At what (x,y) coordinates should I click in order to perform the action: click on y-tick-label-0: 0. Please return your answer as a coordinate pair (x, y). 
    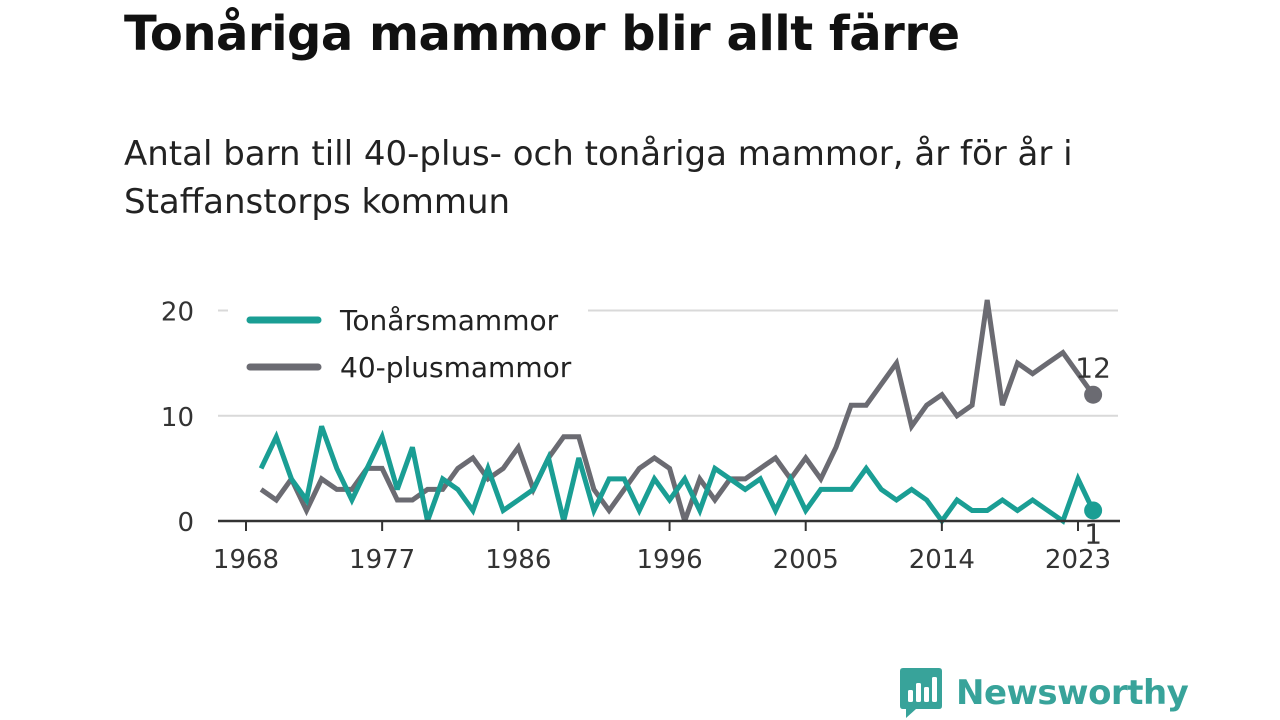
    Looking at the image, I should click on (185, 523).